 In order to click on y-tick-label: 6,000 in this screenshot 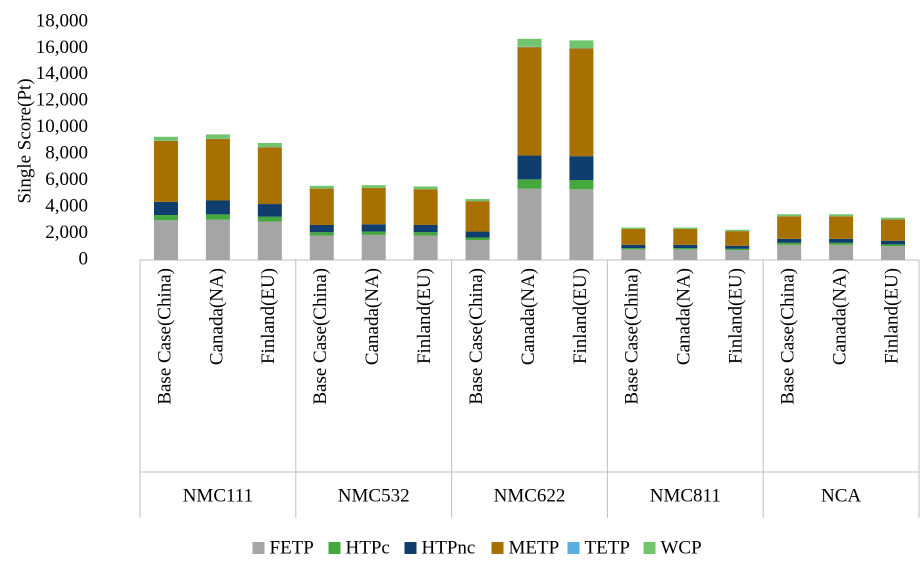, I will do `click(66, 179)`.